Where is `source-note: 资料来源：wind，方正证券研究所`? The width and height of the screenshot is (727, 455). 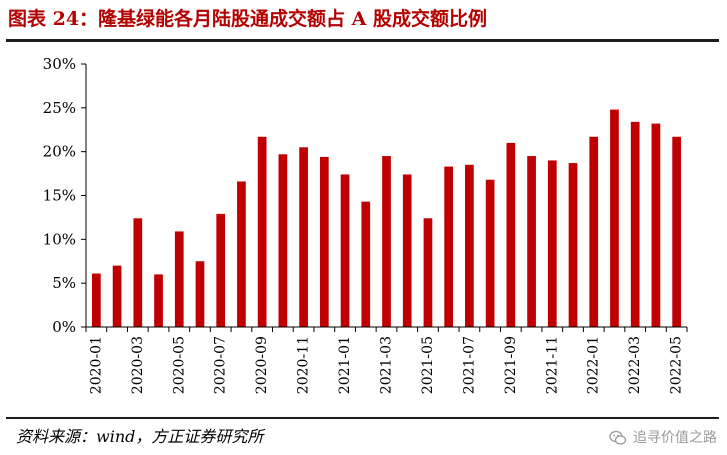
source-note: 资料来源：wind，方正证券研究所 is located at coordinates (140, 436).